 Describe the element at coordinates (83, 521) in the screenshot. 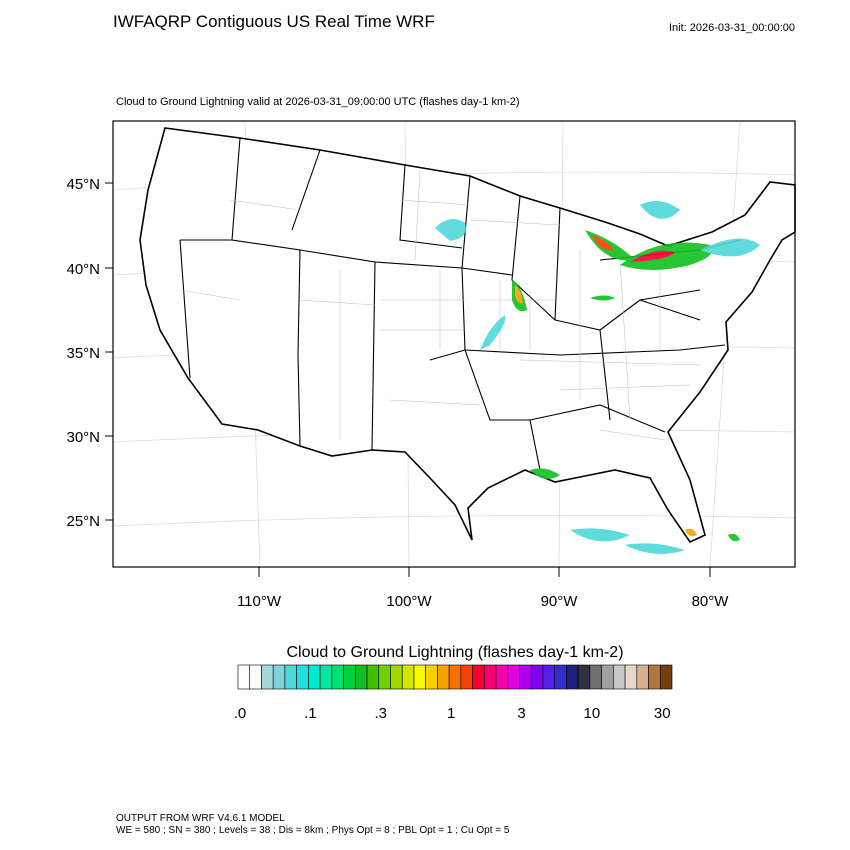

I see `lat-label: 25°N` at that location.